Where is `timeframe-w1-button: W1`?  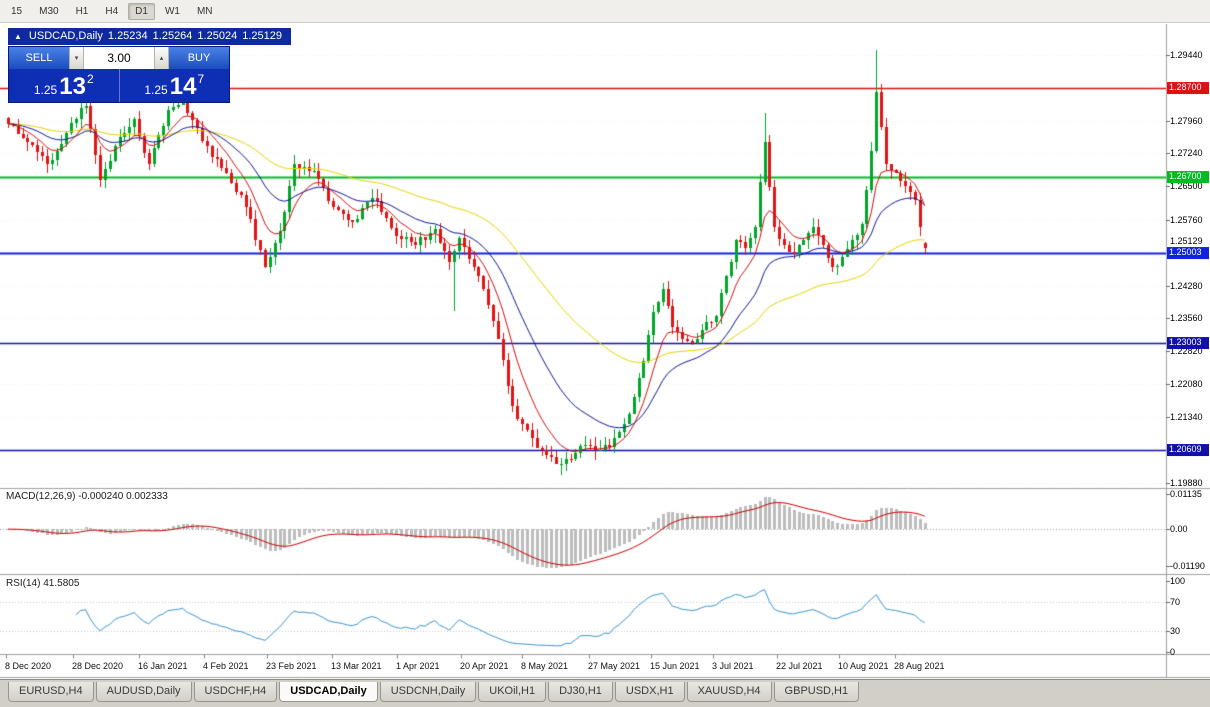 timeframe-w1-button: W1 is located at coordinates (172, 11).